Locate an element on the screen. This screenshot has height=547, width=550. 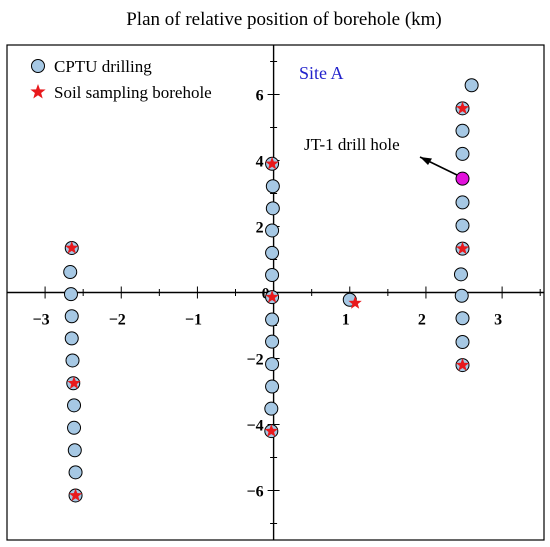
y-tick-label: −2 is located at coordinates (254, 360).